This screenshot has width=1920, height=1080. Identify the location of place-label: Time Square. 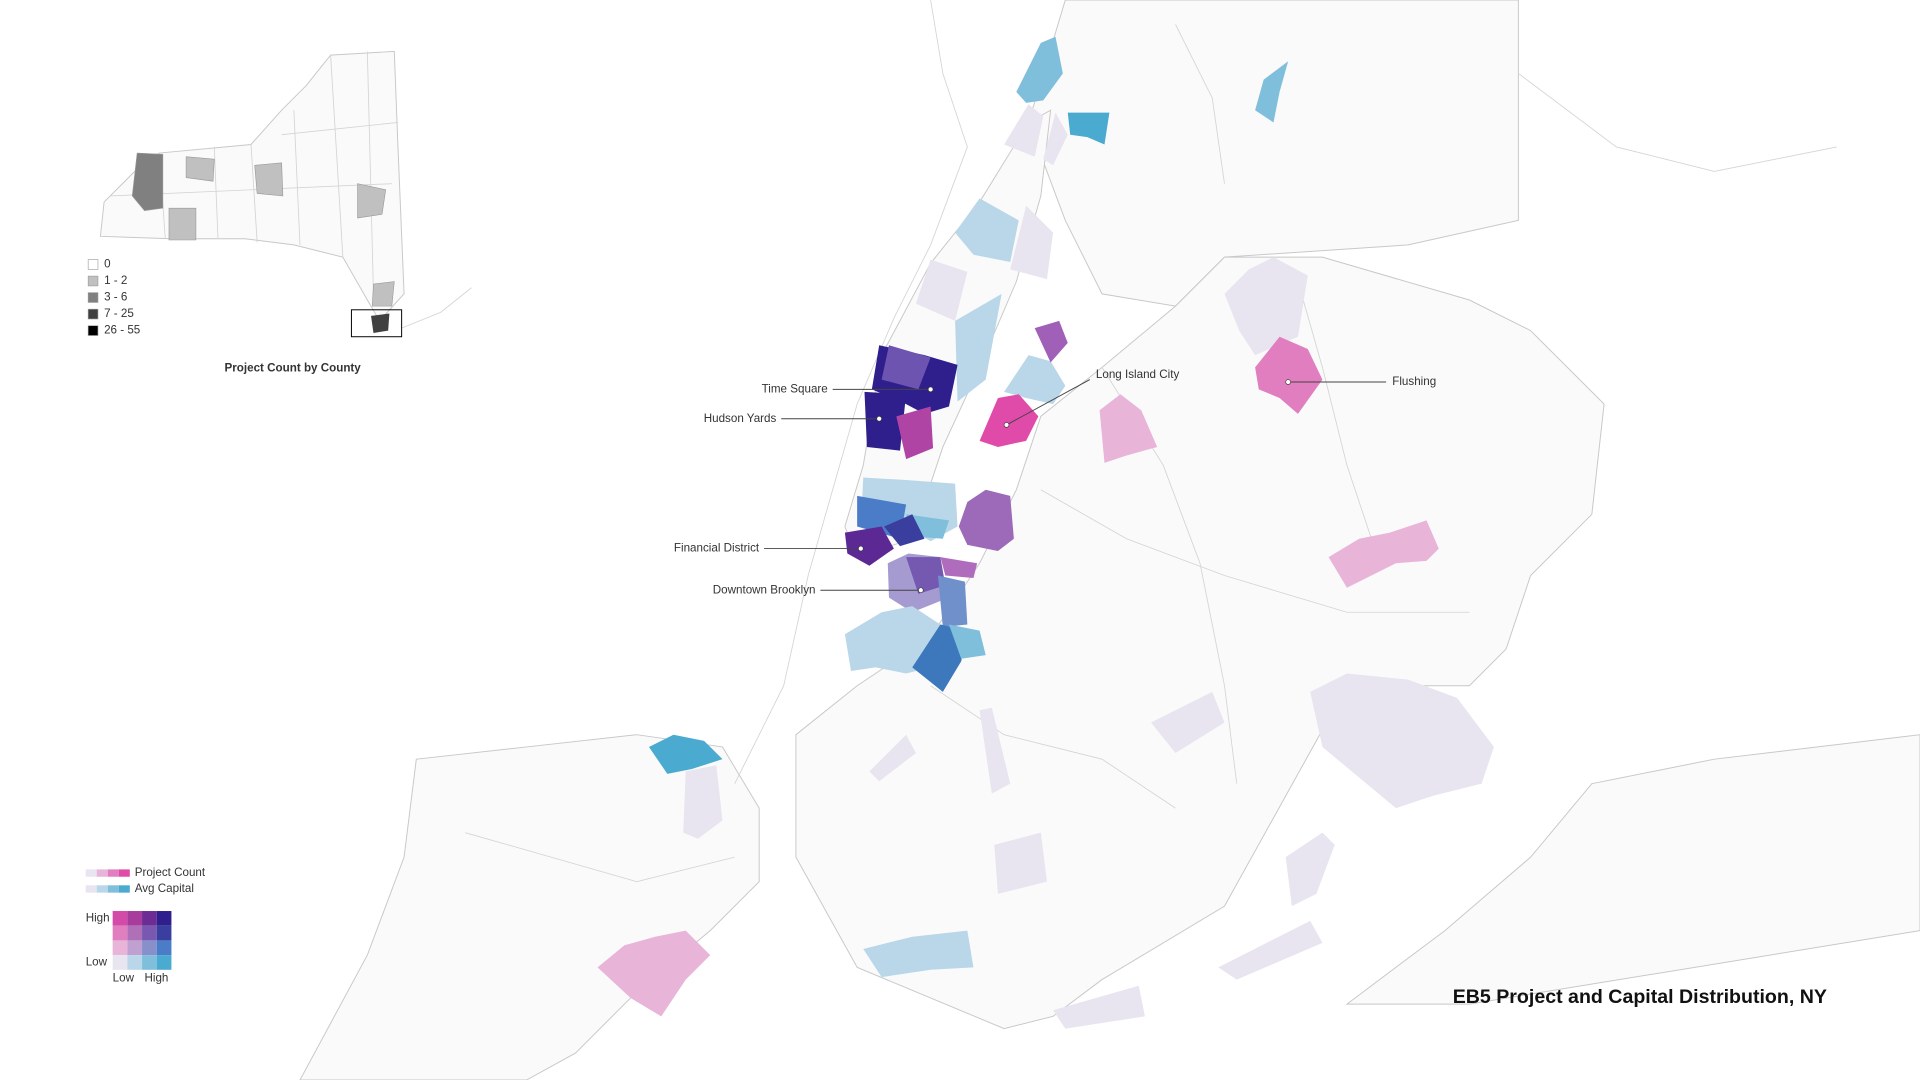
(795, 388).